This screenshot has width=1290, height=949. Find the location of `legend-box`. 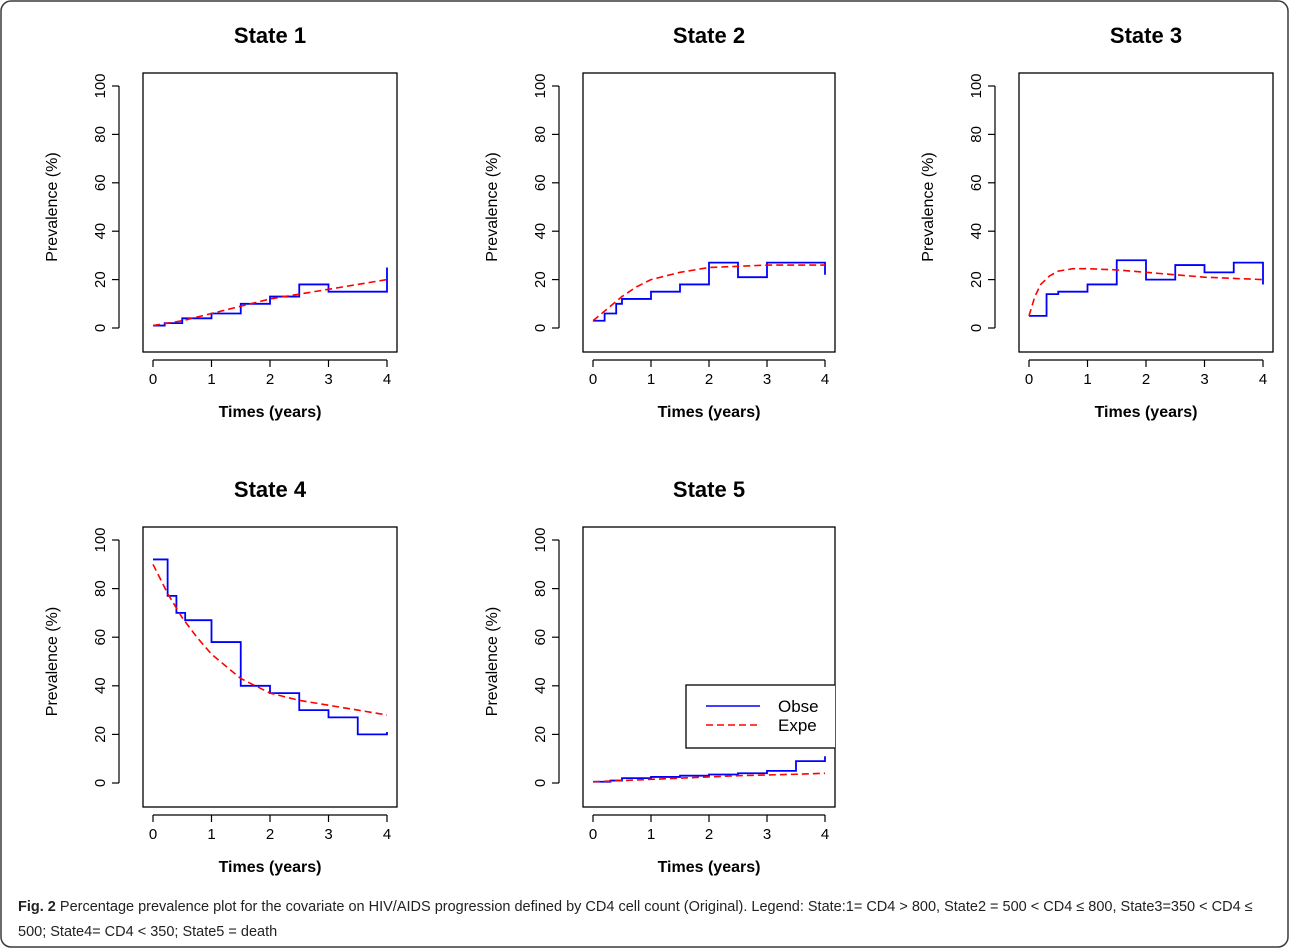

legend-box is located at coordinates (760, 716).